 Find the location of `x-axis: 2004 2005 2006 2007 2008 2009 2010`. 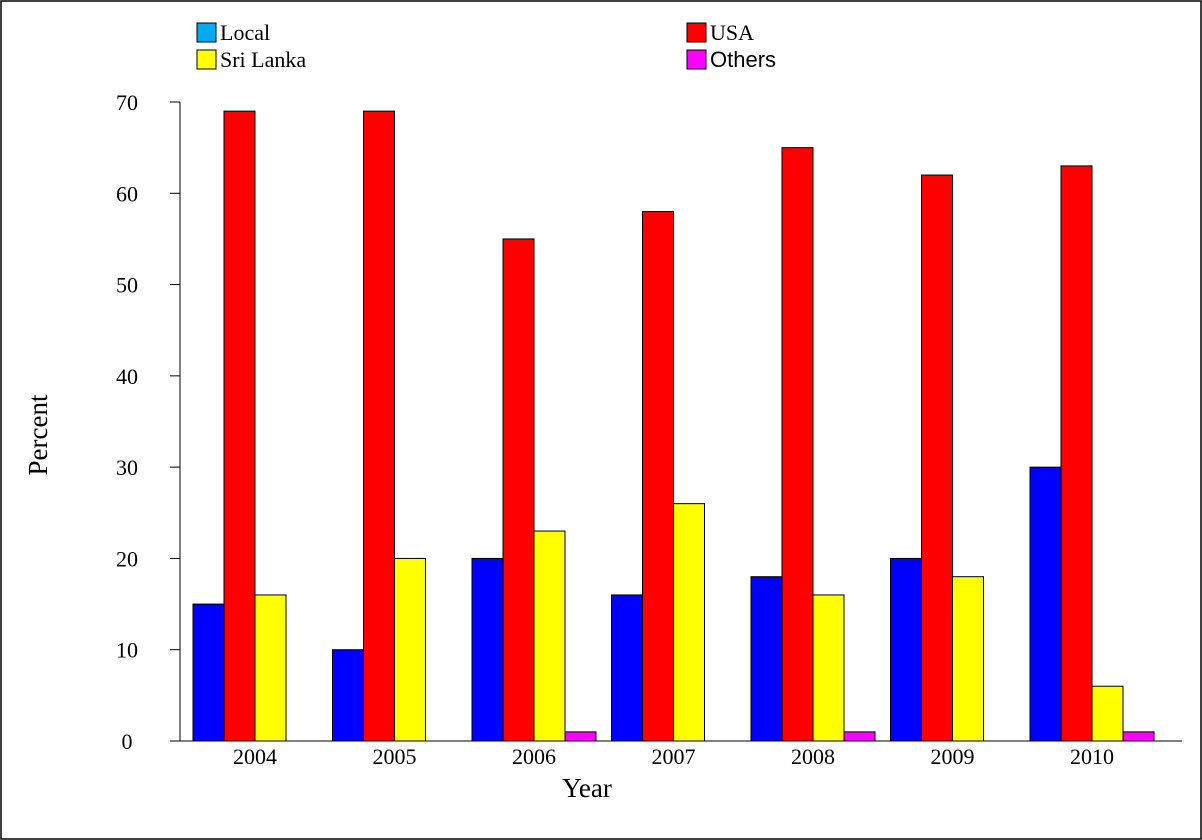

x-axis: 2004 2005 2006 2007 2008 2009 2010 is located at coordinates (681, 754).